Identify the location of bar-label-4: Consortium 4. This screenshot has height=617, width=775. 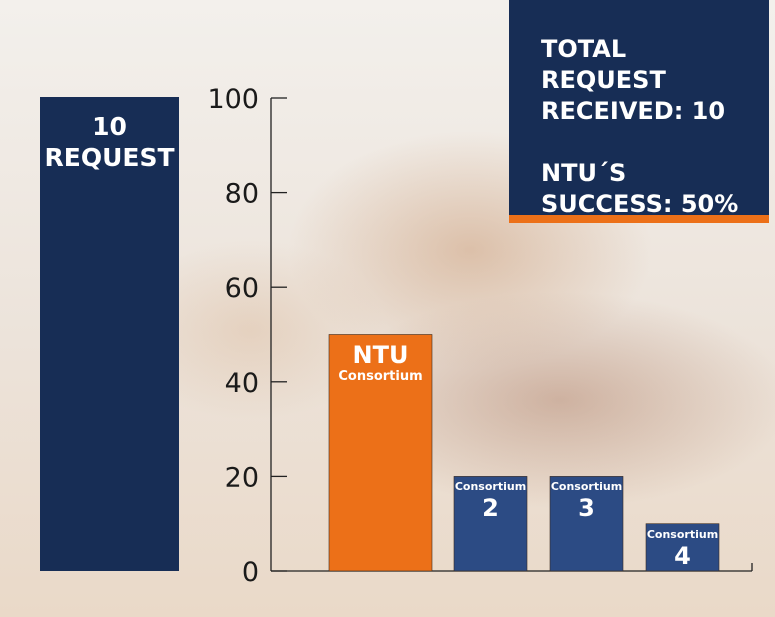
(682, 549).